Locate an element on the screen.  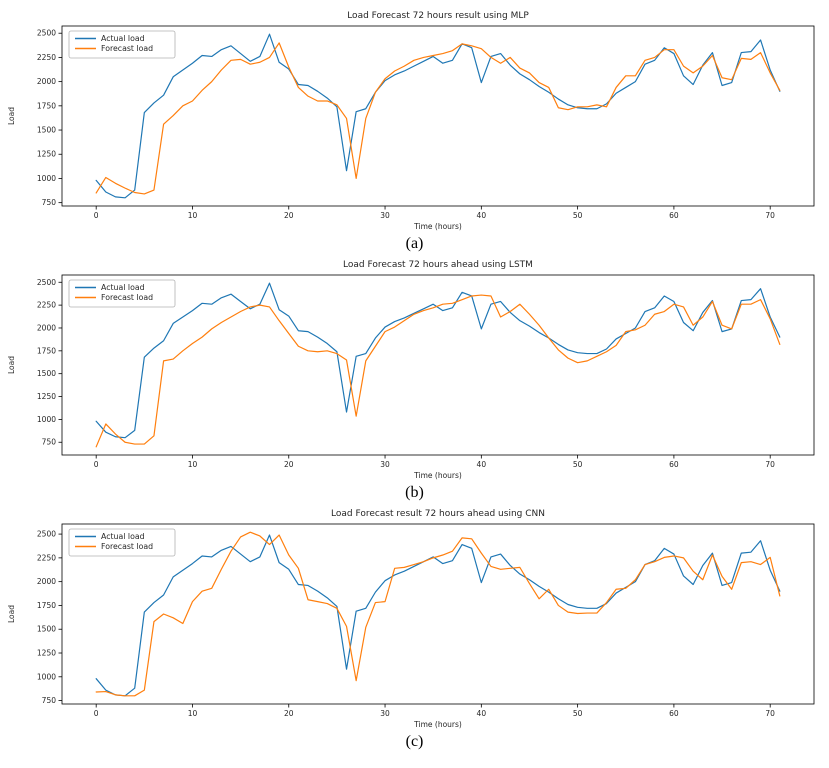
chart-title: Load Forecast 72 hours result using MLP is located at coordinates (438, 16).